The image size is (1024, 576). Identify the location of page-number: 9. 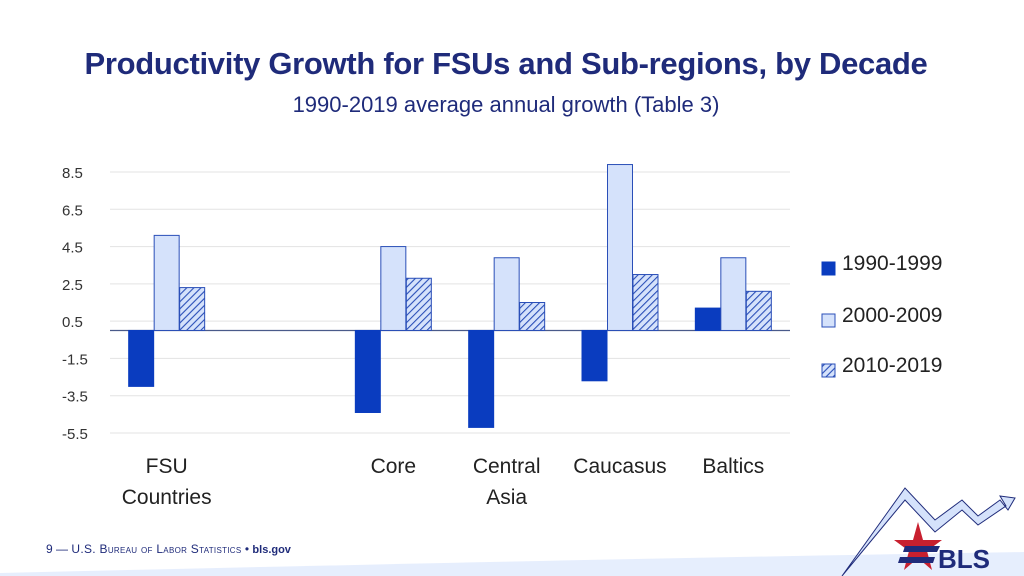
(49, 549).